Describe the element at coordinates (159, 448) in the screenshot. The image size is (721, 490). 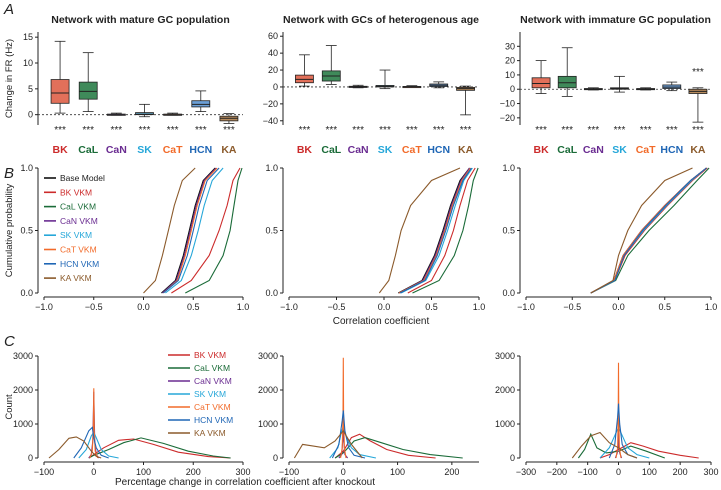
I see `hist-chart-1-line-cal` at that location.